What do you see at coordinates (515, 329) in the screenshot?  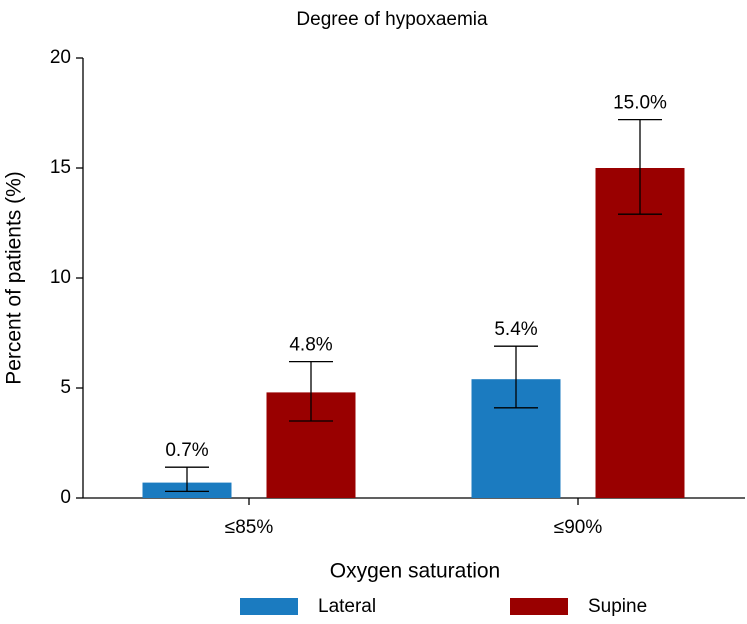 I see `value-label: 5.4%` at bounding box center [515, 329].